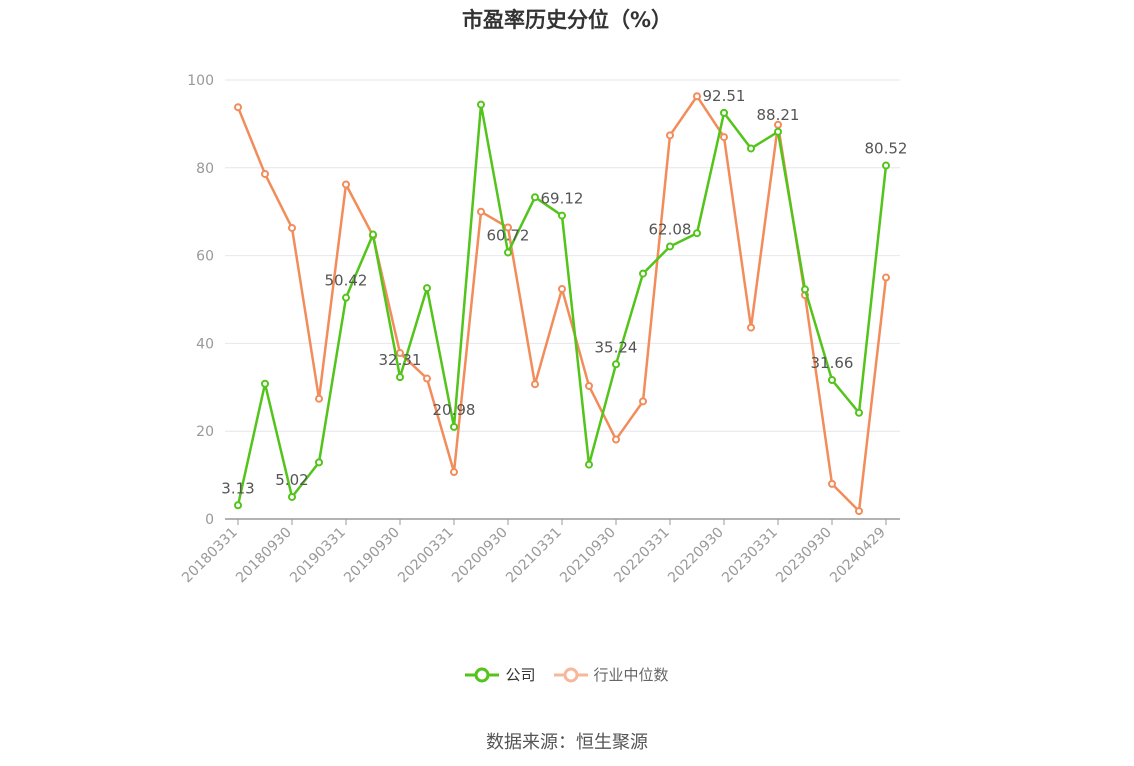 Image resolution: width=1134 pixels, height=766 pixels. What do you see at coordinates (562, 199) in the screenshot?
I see `data-label: 69.12` at bounding box center [562, 199].